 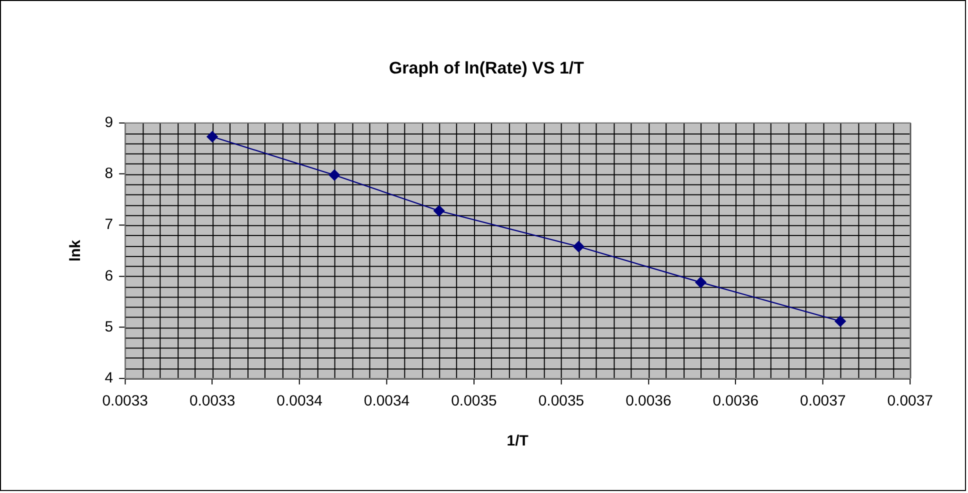 What do you see at coordinates (109, 378) in the screenshot?
I see `y-tick-label: 4` at bounding box center [109, 378].